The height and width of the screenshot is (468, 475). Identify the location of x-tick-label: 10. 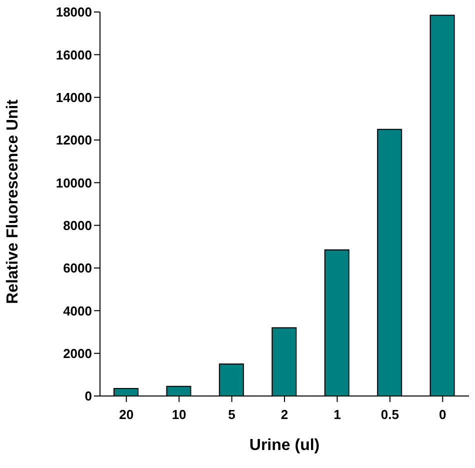
(179, 414).